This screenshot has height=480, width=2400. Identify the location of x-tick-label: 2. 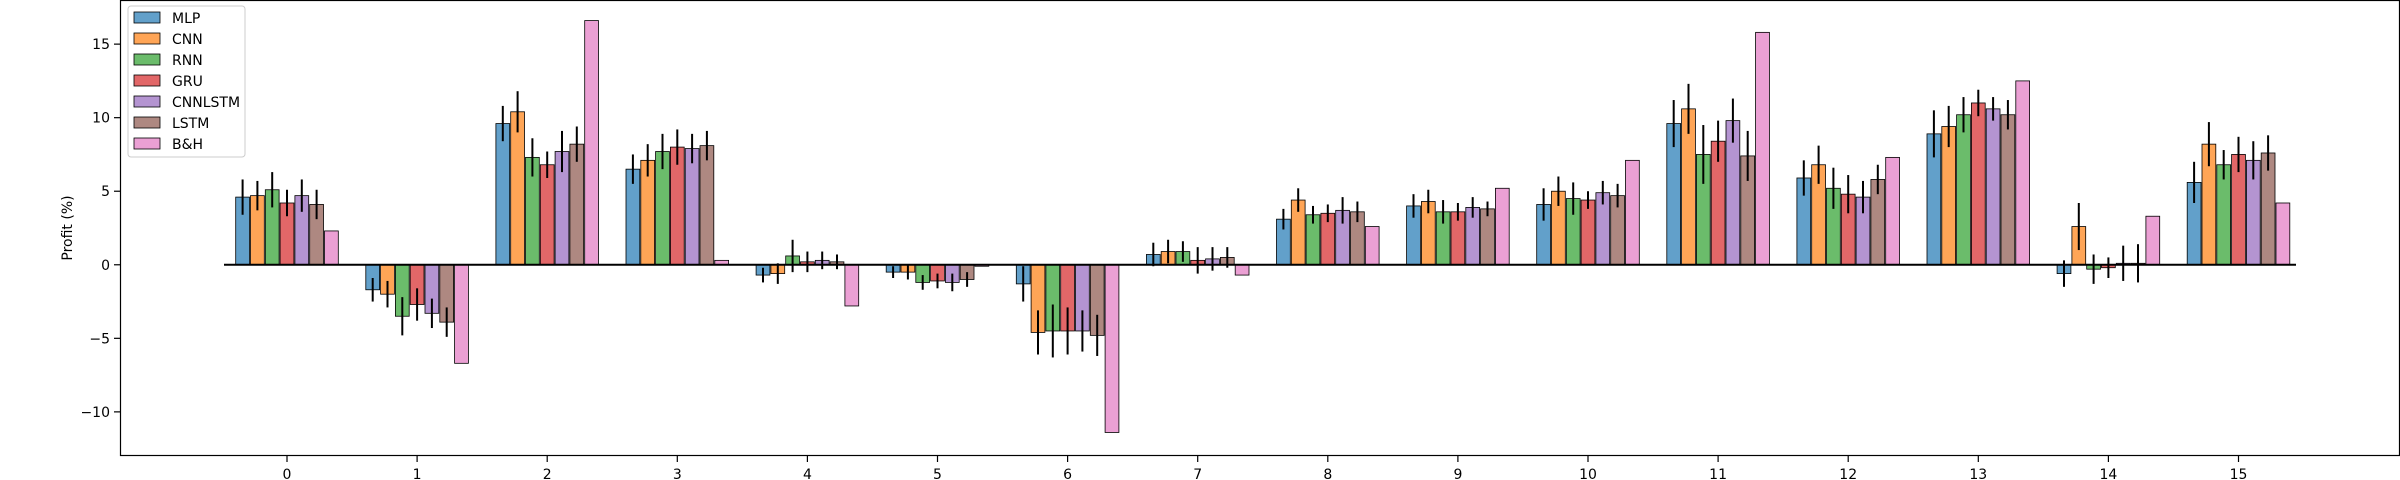
(547, 473).